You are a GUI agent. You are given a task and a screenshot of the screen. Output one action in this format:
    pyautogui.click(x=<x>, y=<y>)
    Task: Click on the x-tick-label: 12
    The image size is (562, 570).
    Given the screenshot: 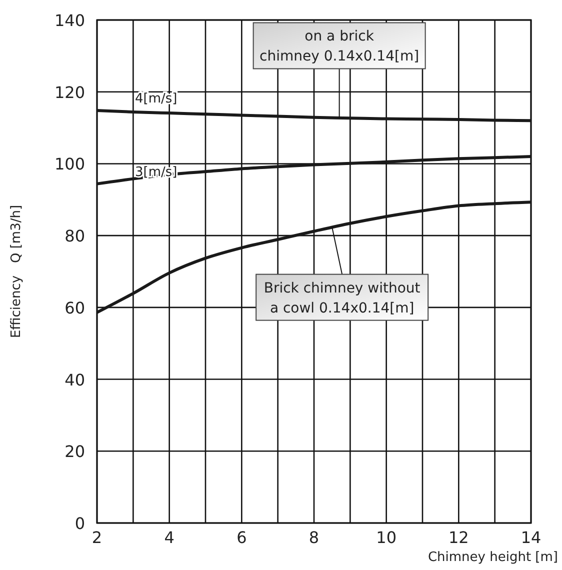 What is the action you would take?
    pyautogui.click(x=458, y=537)
    